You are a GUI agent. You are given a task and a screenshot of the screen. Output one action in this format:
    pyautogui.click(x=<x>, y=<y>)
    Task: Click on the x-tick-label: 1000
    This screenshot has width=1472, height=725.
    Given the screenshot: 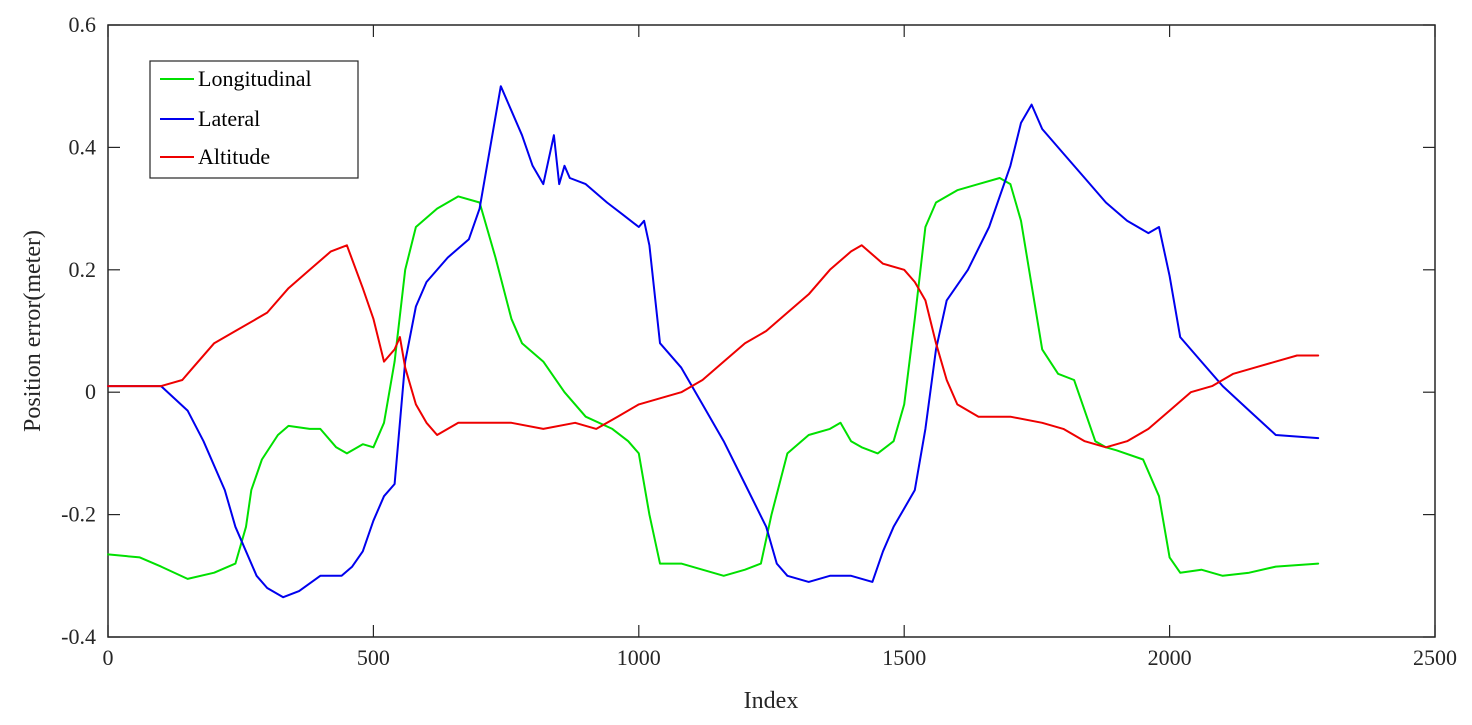 What is the action you would take?
    pyautogui.click(x=639, y=657)
    